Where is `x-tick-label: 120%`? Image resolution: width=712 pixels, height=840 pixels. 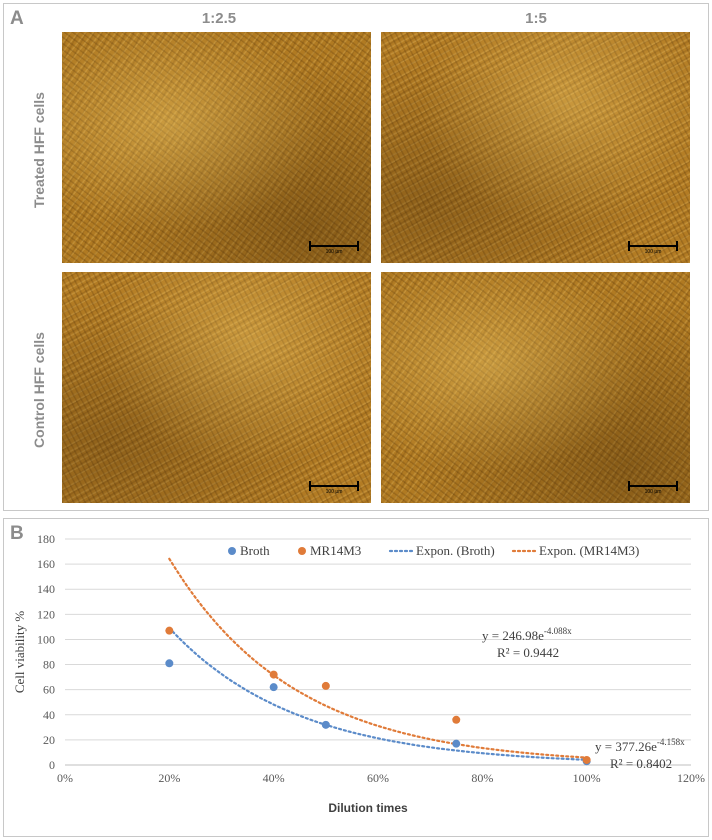
x-tick-label: 120% is located at coordinates (691, 778).